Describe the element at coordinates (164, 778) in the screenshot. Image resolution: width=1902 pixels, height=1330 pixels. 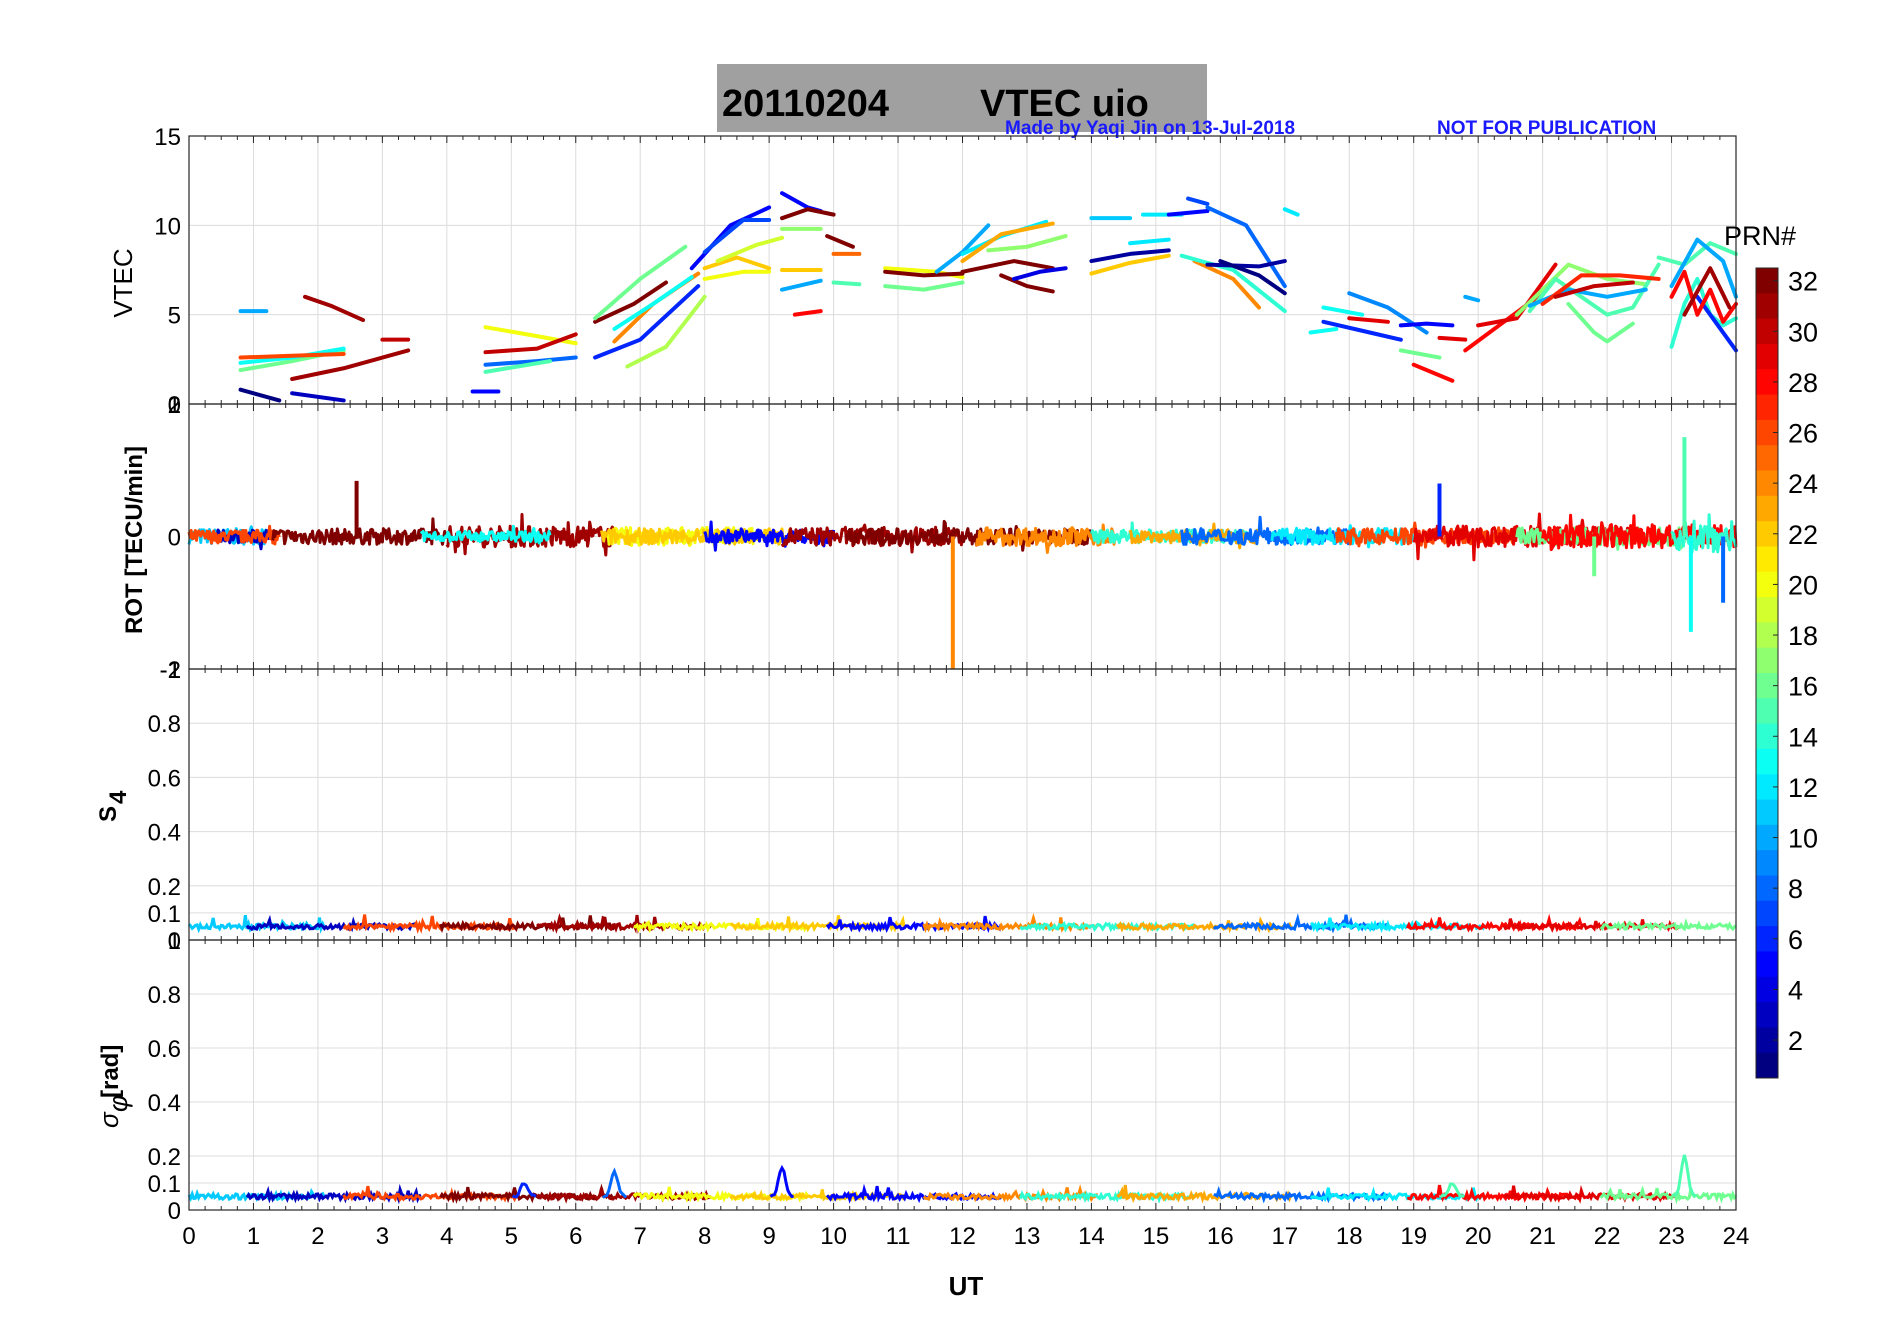
I see `s4-ytick-label: 0.6` at that location.